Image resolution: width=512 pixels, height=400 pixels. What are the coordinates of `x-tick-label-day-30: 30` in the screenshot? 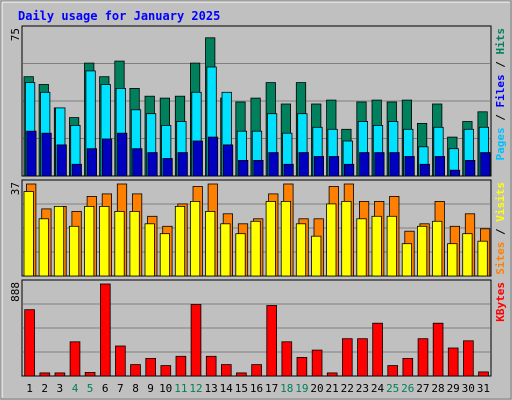 It's located at (468, 388).